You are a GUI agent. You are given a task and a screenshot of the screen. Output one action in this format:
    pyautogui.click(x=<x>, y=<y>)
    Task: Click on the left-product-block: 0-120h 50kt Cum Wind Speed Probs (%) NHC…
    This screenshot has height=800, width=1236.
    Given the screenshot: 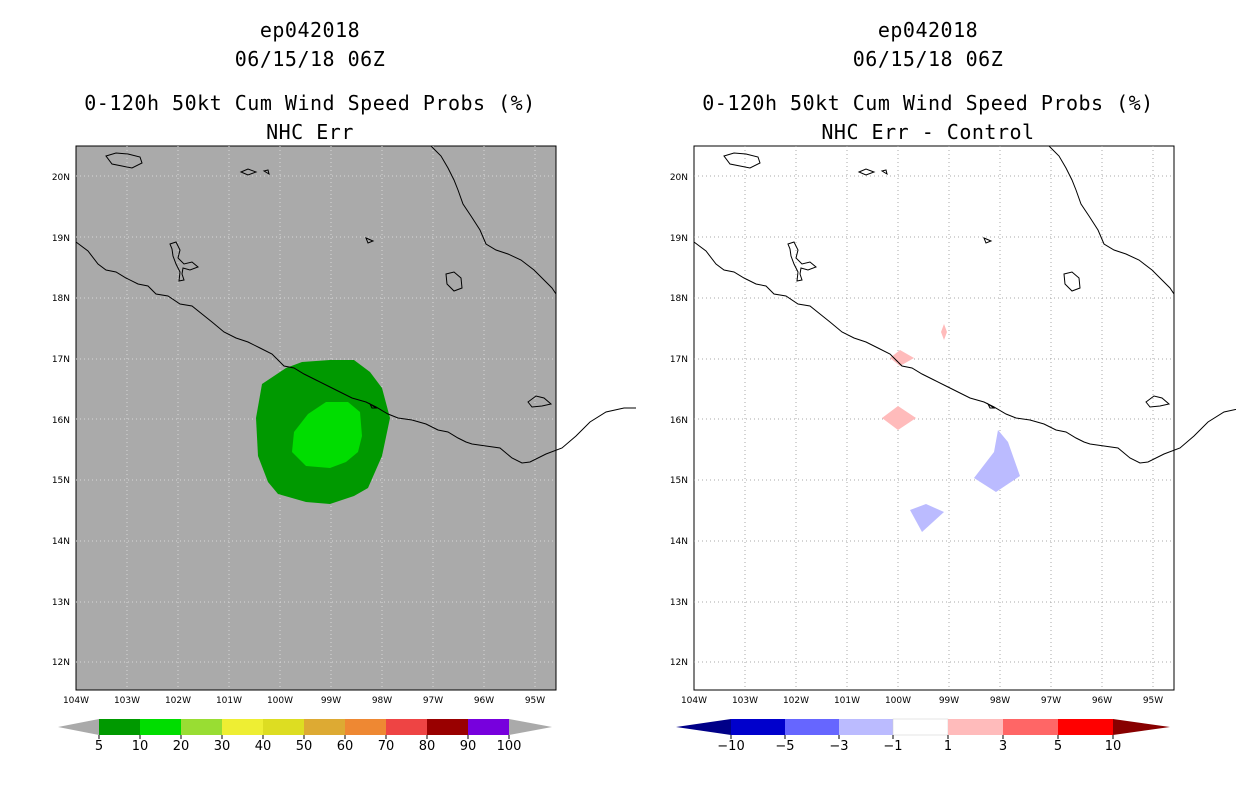 What is the action you would take?
    pyautogui.click(x=310, y=118)
    